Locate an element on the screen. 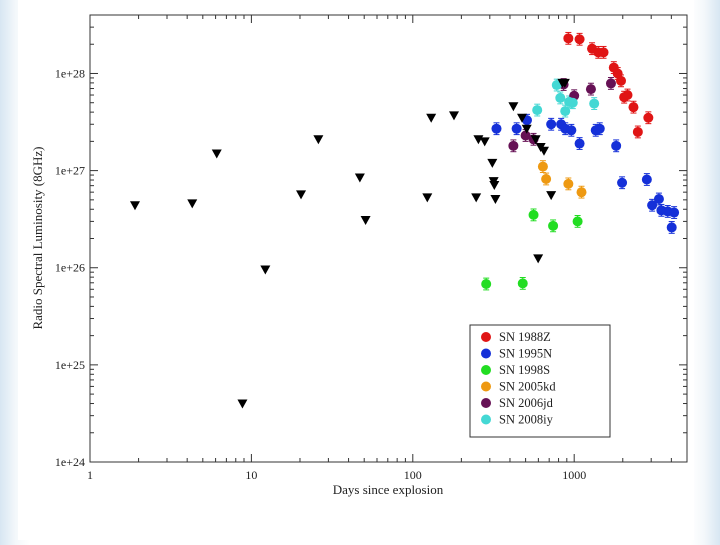 The image size is (720, 545). legend-label-sn-1995n: SN 1995N is located at coordinates (525, 354).